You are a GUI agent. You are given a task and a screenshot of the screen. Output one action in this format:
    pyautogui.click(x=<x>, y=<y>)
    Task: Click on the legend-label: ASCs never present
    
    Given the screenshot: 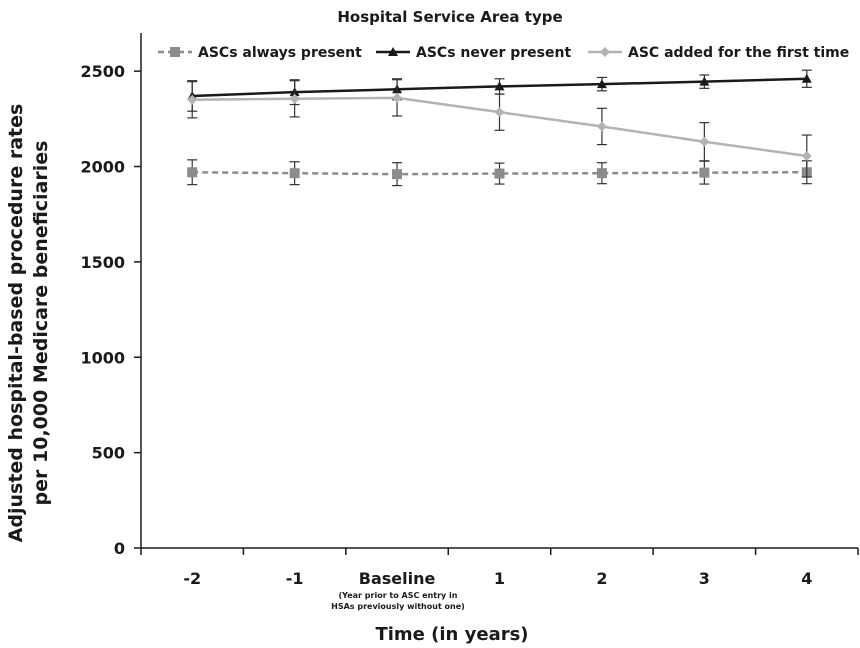 What is the action you would take?
    pyautogui.click(x=493, y=53)
    